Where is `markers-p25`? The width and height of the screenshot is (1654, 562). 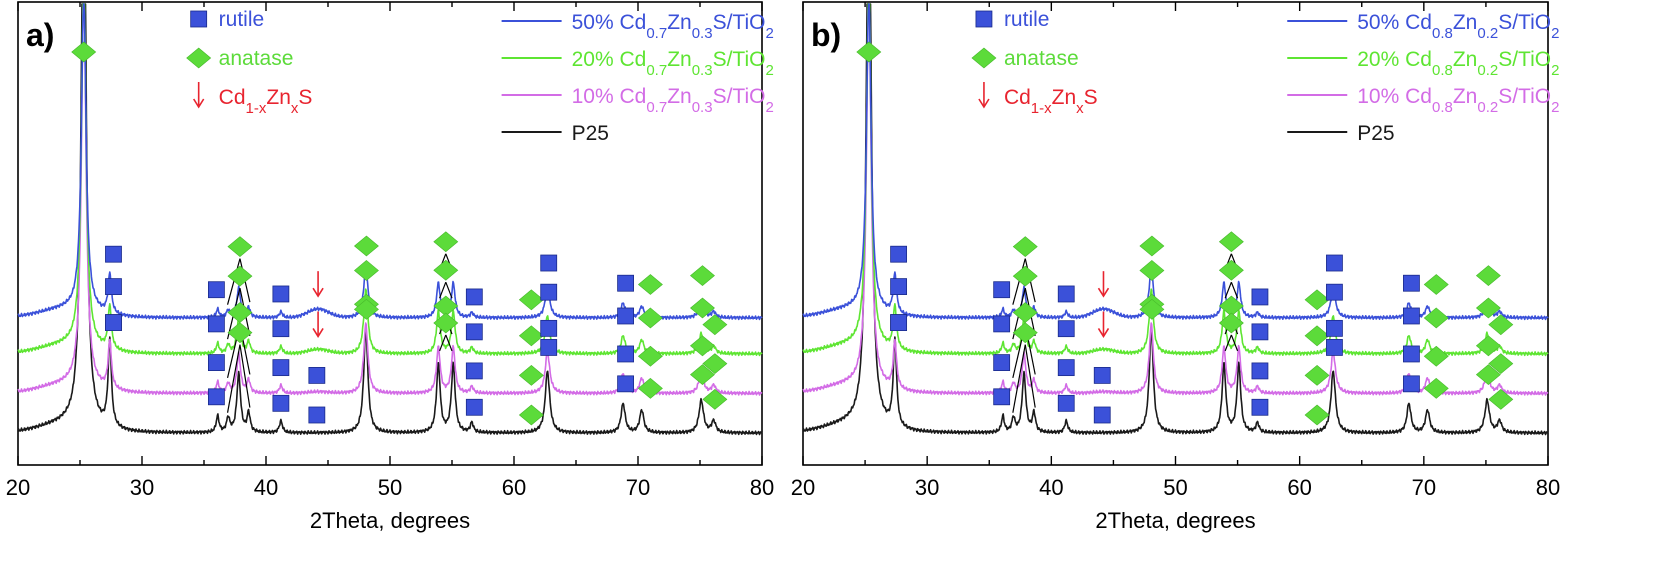 markers-p25 is located at coordinates (1202, 362).